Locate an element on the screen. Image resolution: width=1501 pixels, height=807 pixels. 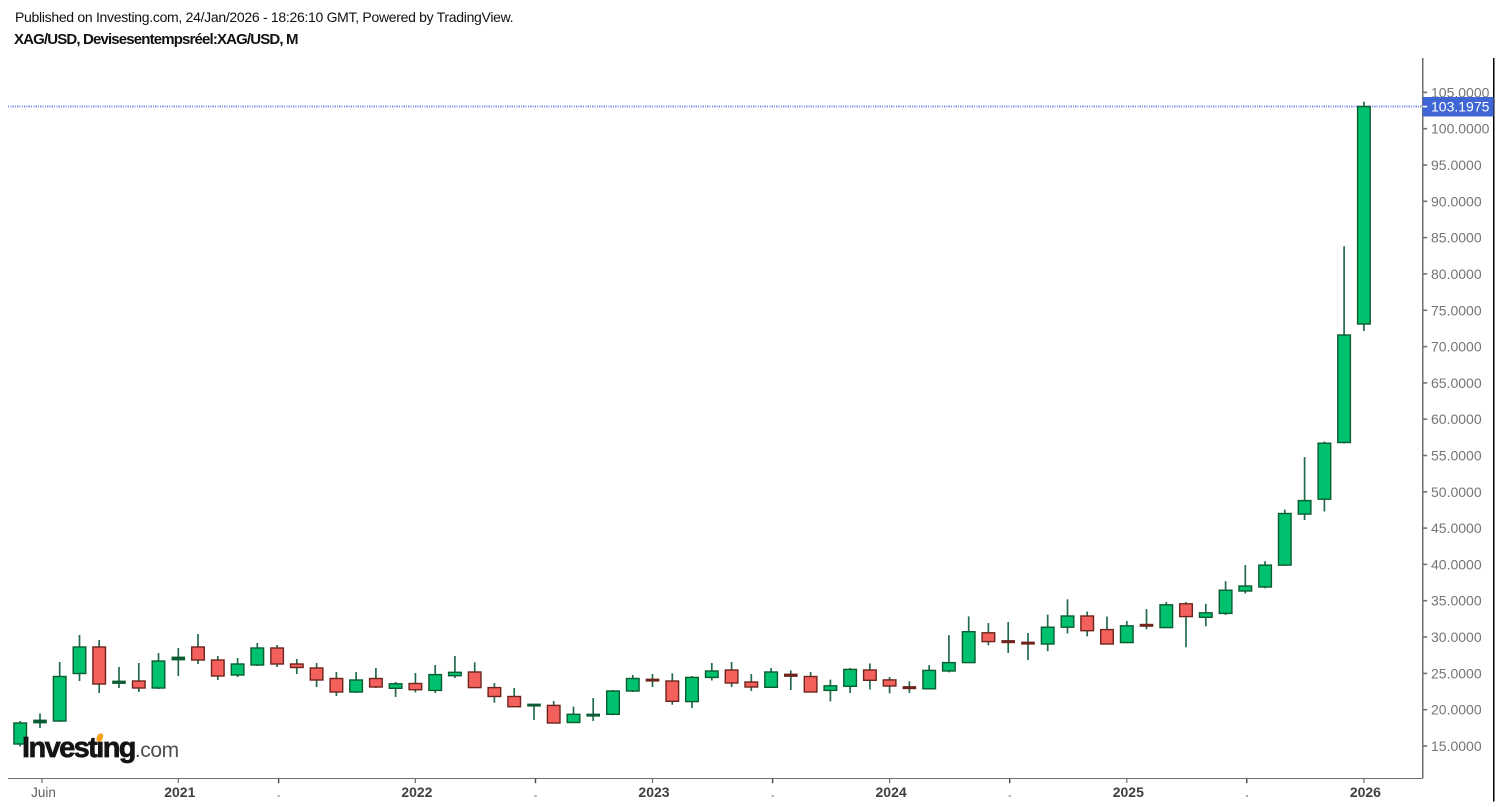
svg-text: 2026 is located at coordinates (1365, 792).